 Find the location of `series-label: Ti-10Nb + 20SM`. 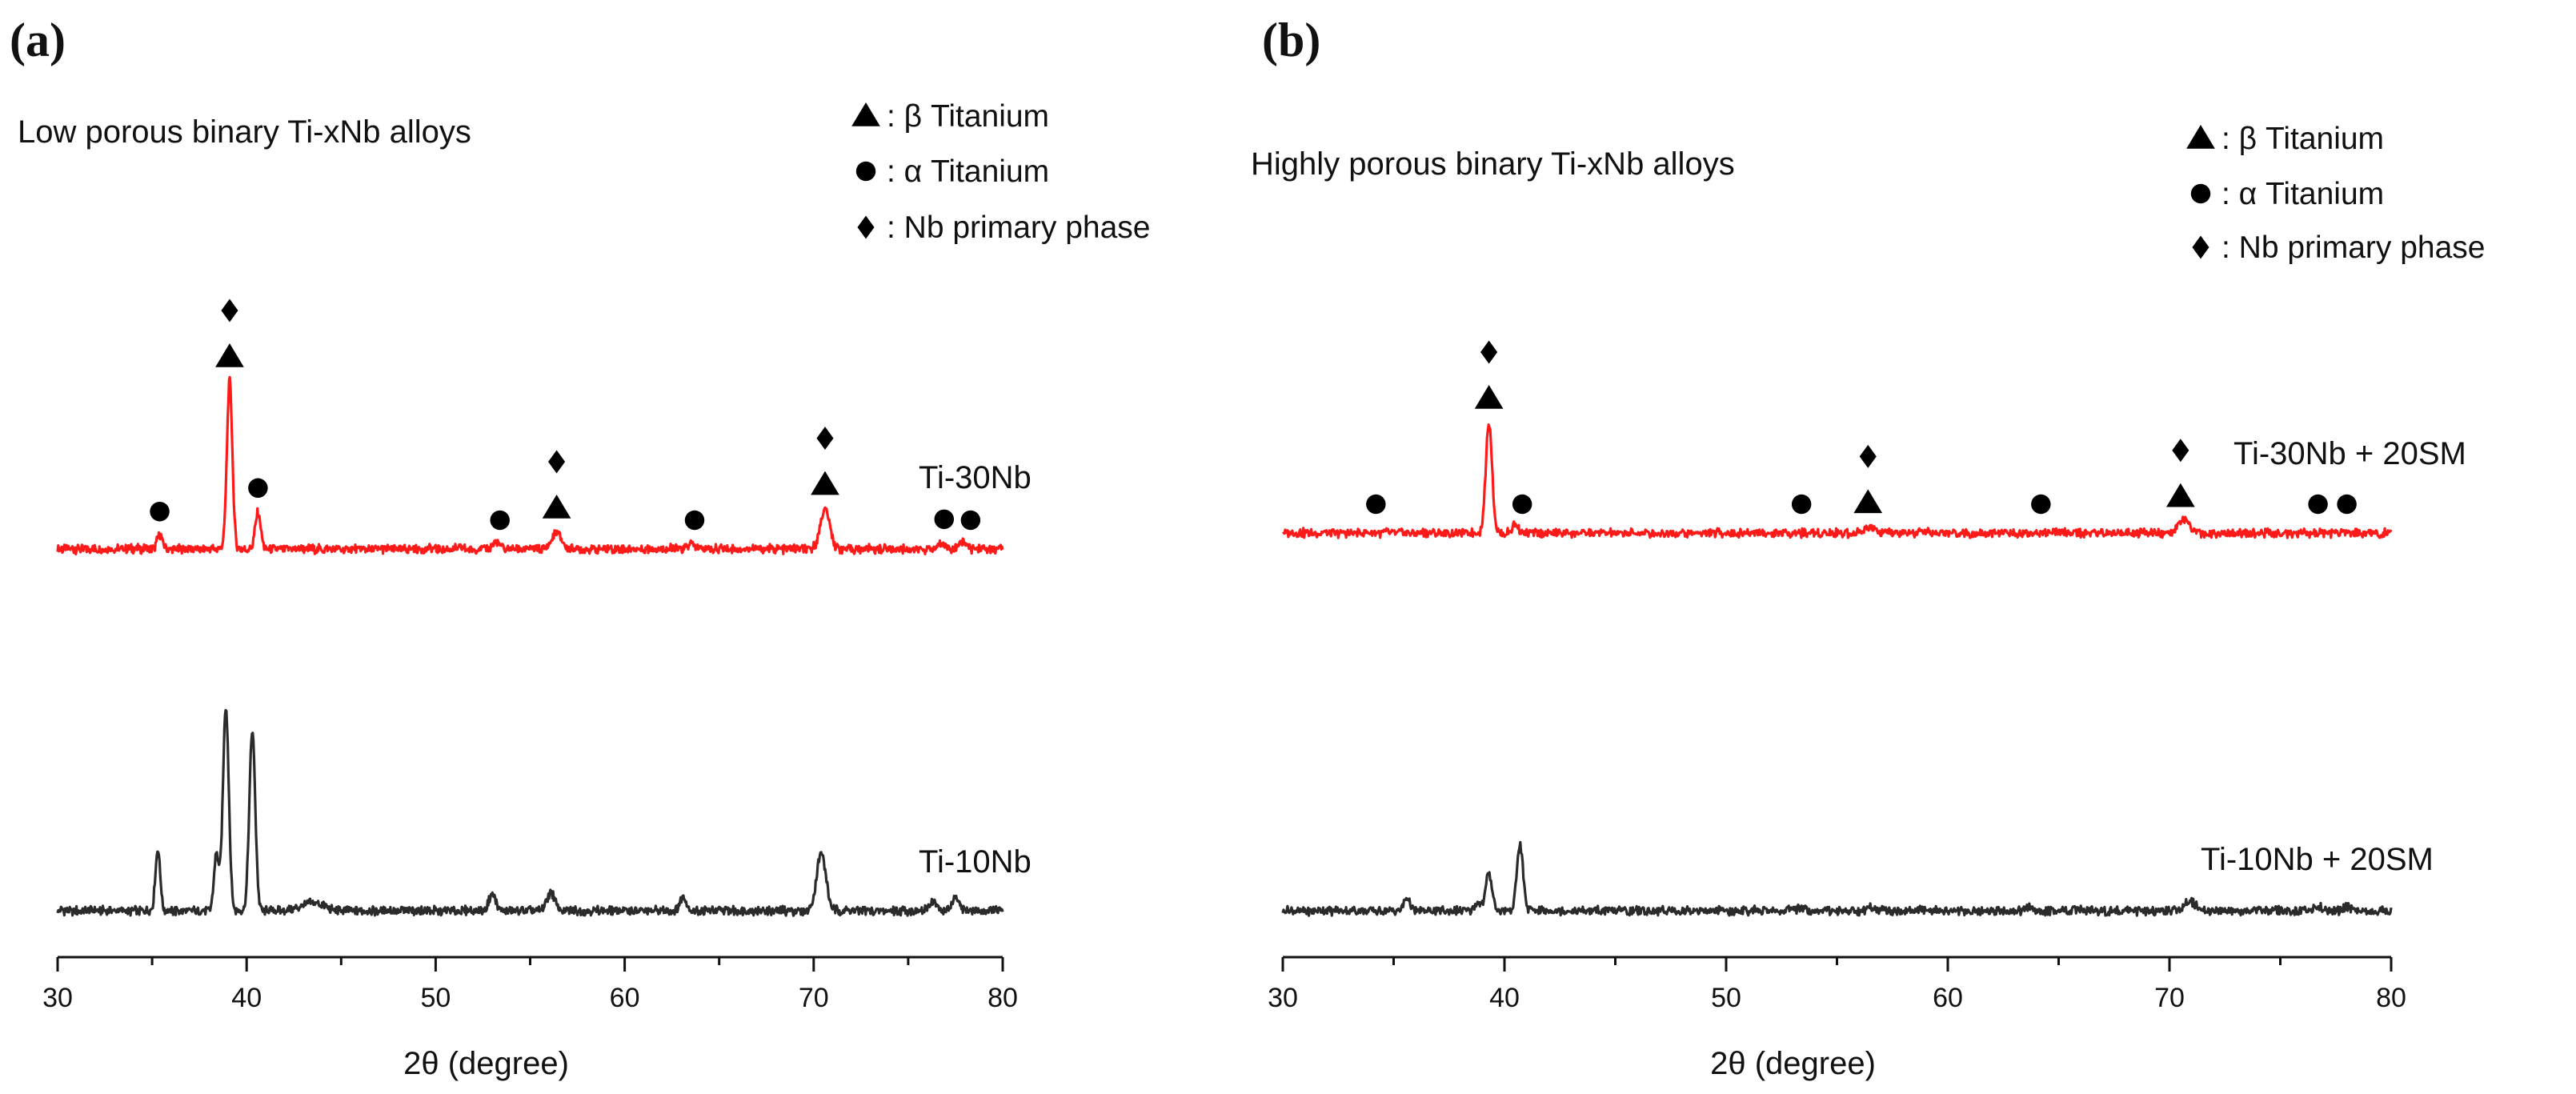

series-label: Ti-10Nb + 20SM is located at coordinates (2317, 860).